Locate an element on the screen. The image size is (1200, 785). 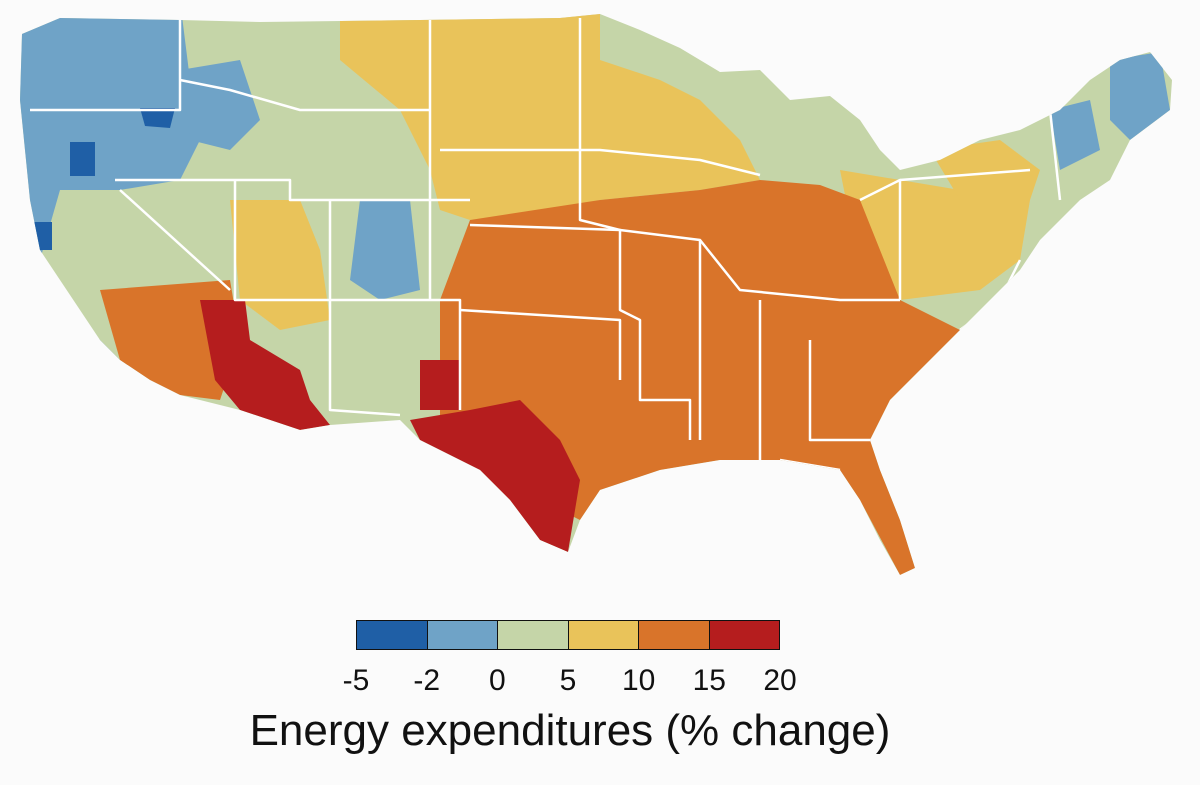
legend-tick-label: -2 is located at coordinates (427, 680).